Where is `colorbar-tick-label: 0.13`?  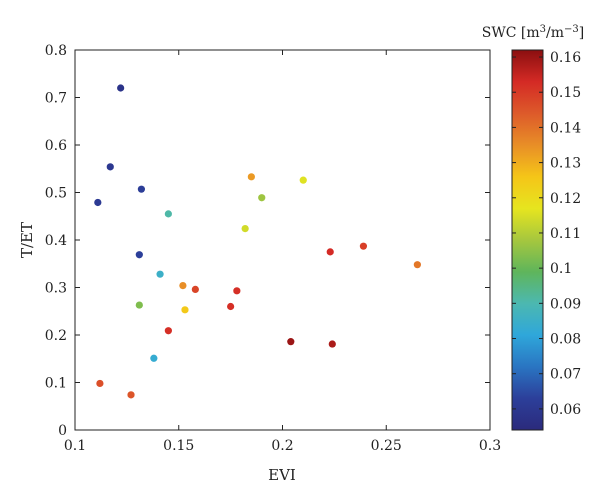
colorbar-tick-label: 0.13 is located at coordinates (565, 164).